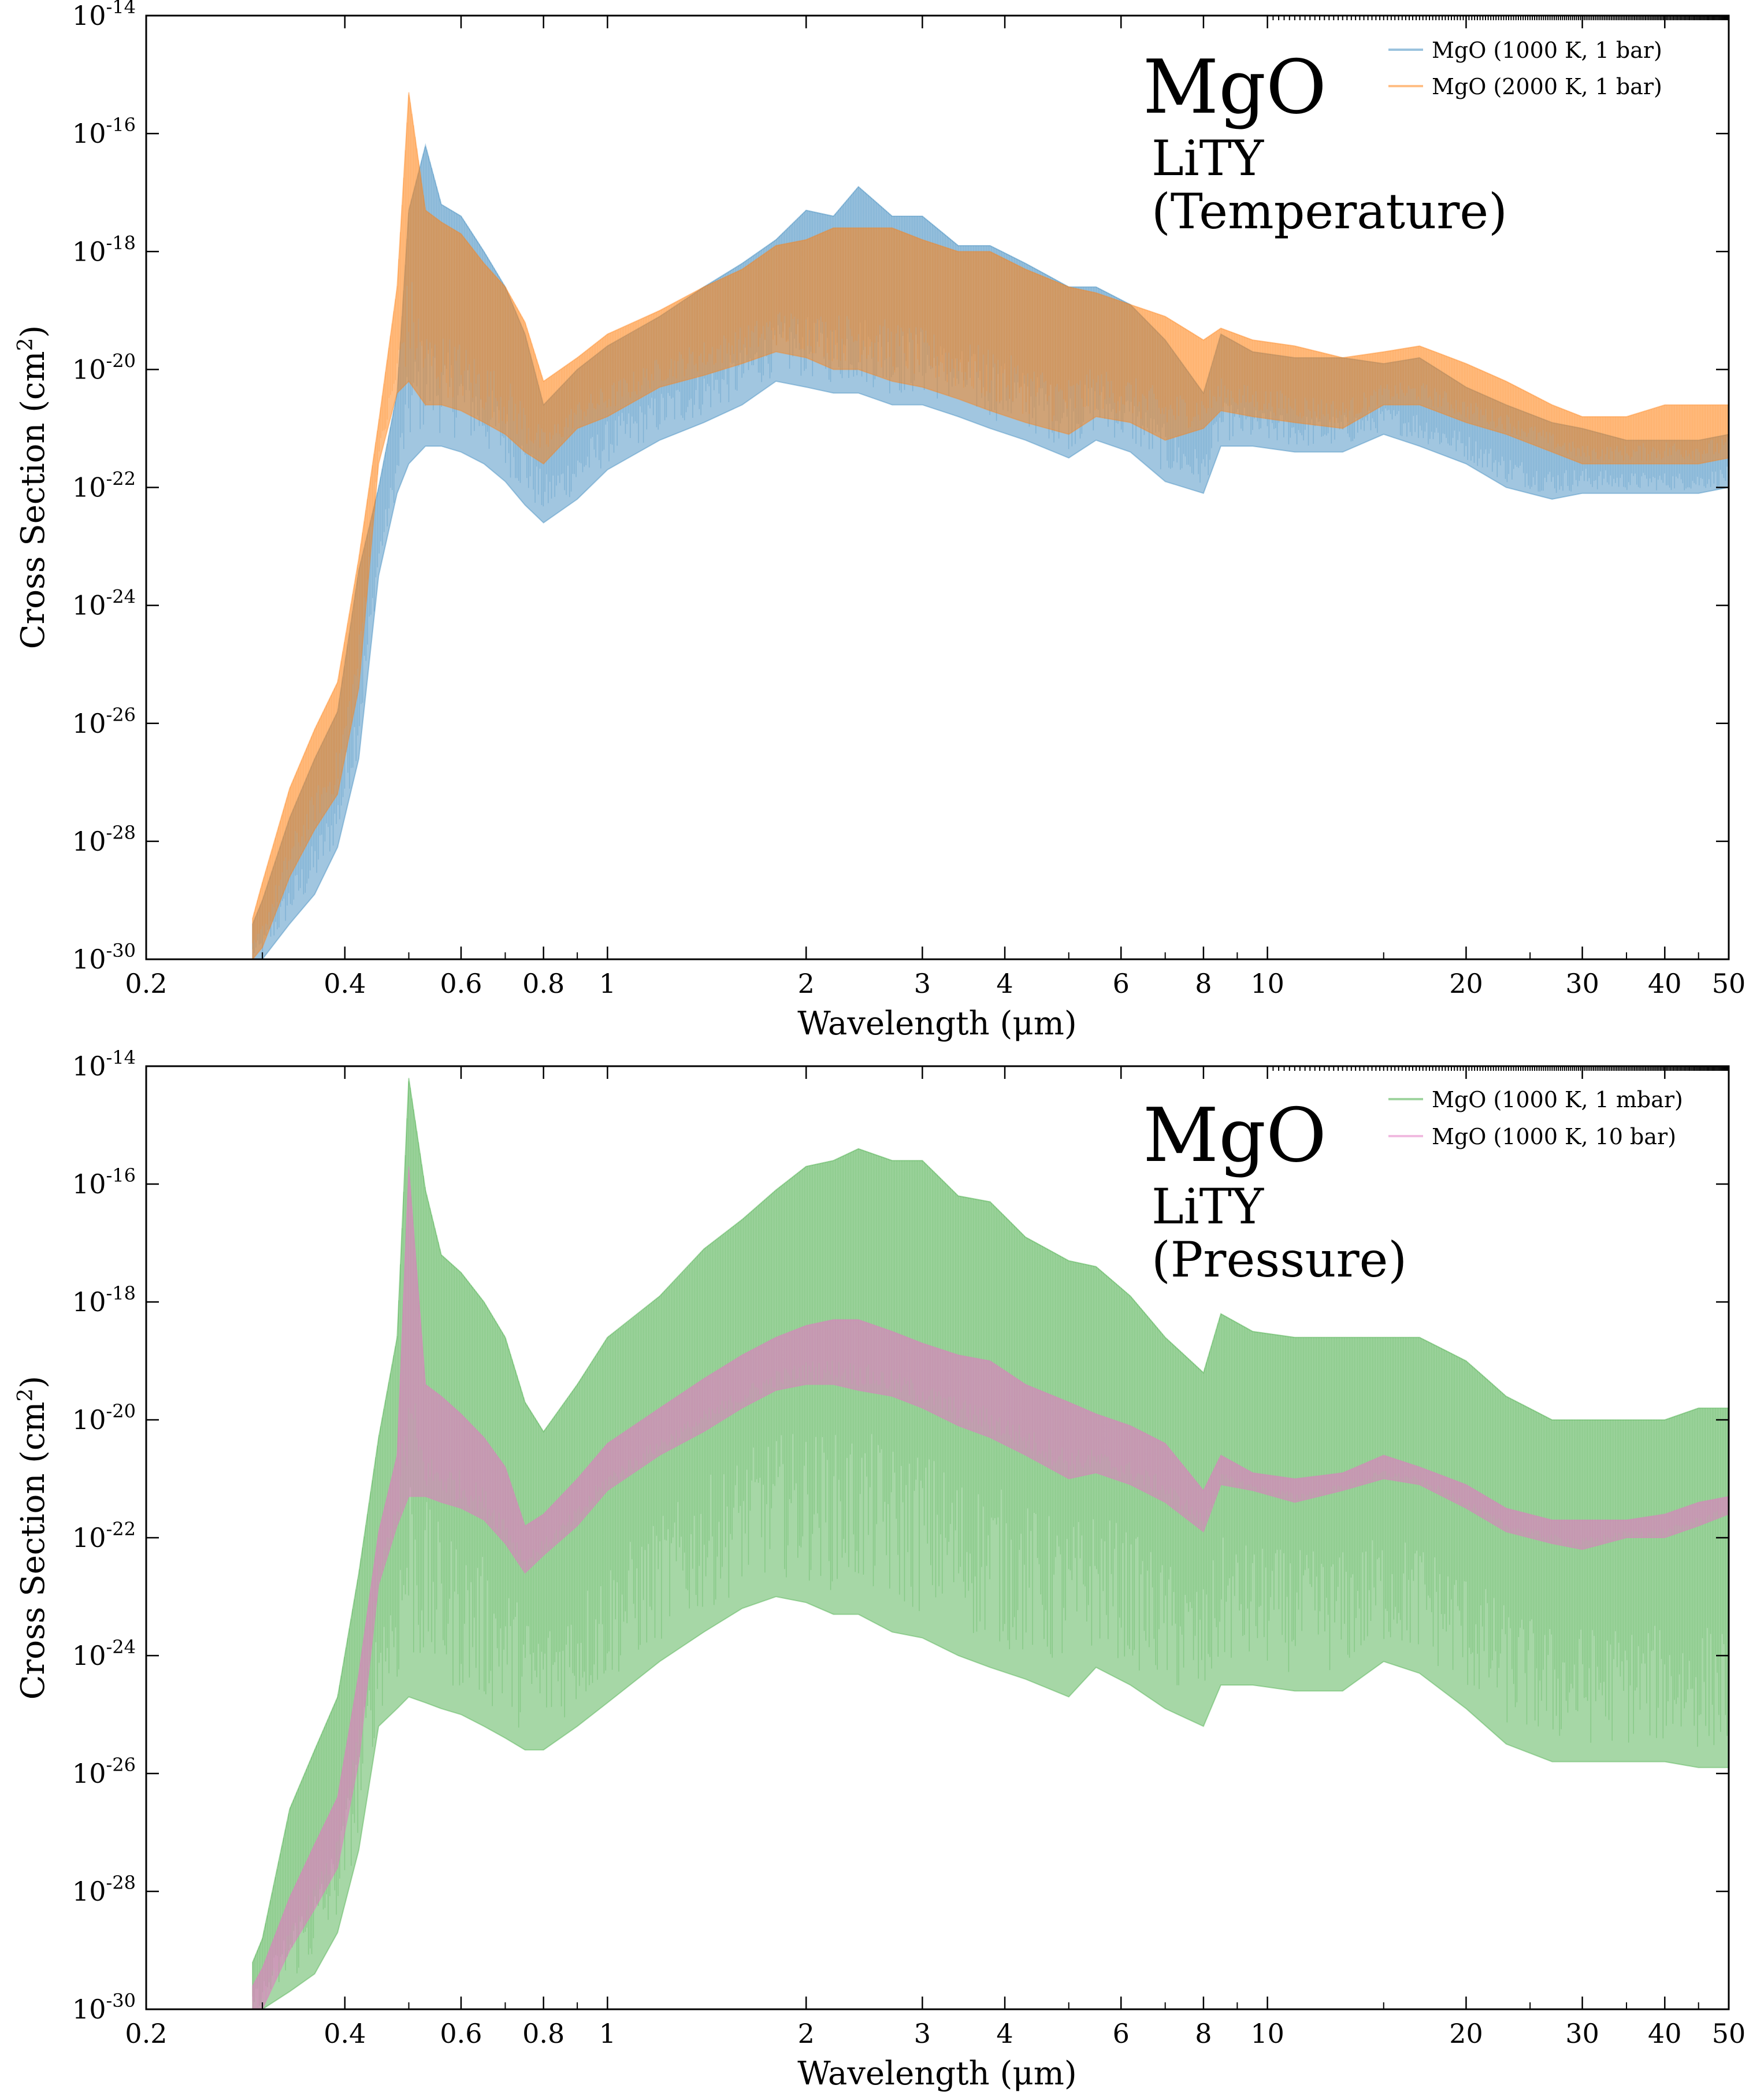 Image resolution: width=1753 pixels, height=2100 pixels. What do you see at coordinates (1557, 1099) in the screenshot?
I see `legend-label-1000k-1mbar: MgO (1000 K, 1 mbar)` at bounding box center [1557, 1099].